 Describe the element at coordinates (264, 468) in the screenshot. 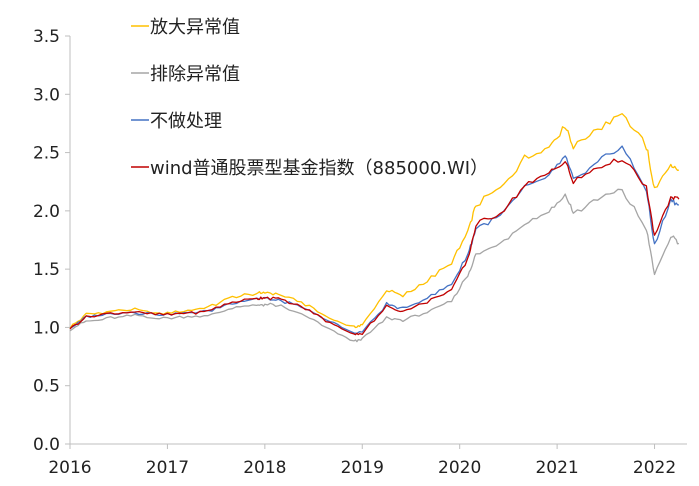

I see `x-tick-label: 2018` at that location.